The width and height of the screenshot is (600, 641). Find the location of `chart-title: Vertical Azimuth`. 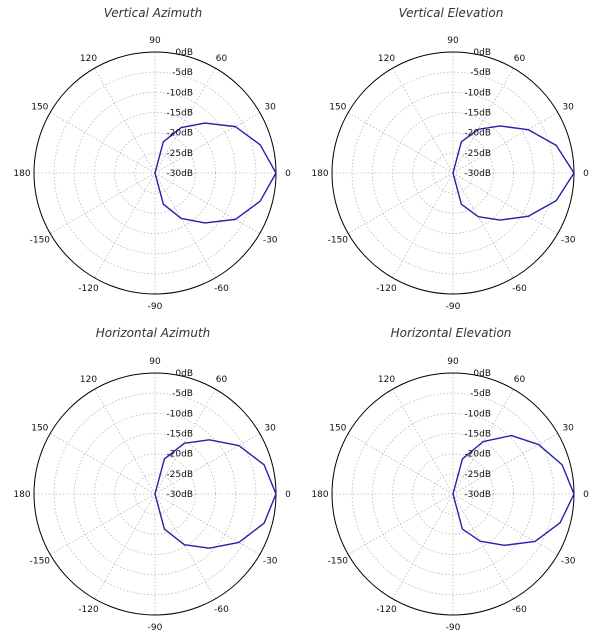

chart-title: Vertical Azimuth is located at coordinates (153, 13).